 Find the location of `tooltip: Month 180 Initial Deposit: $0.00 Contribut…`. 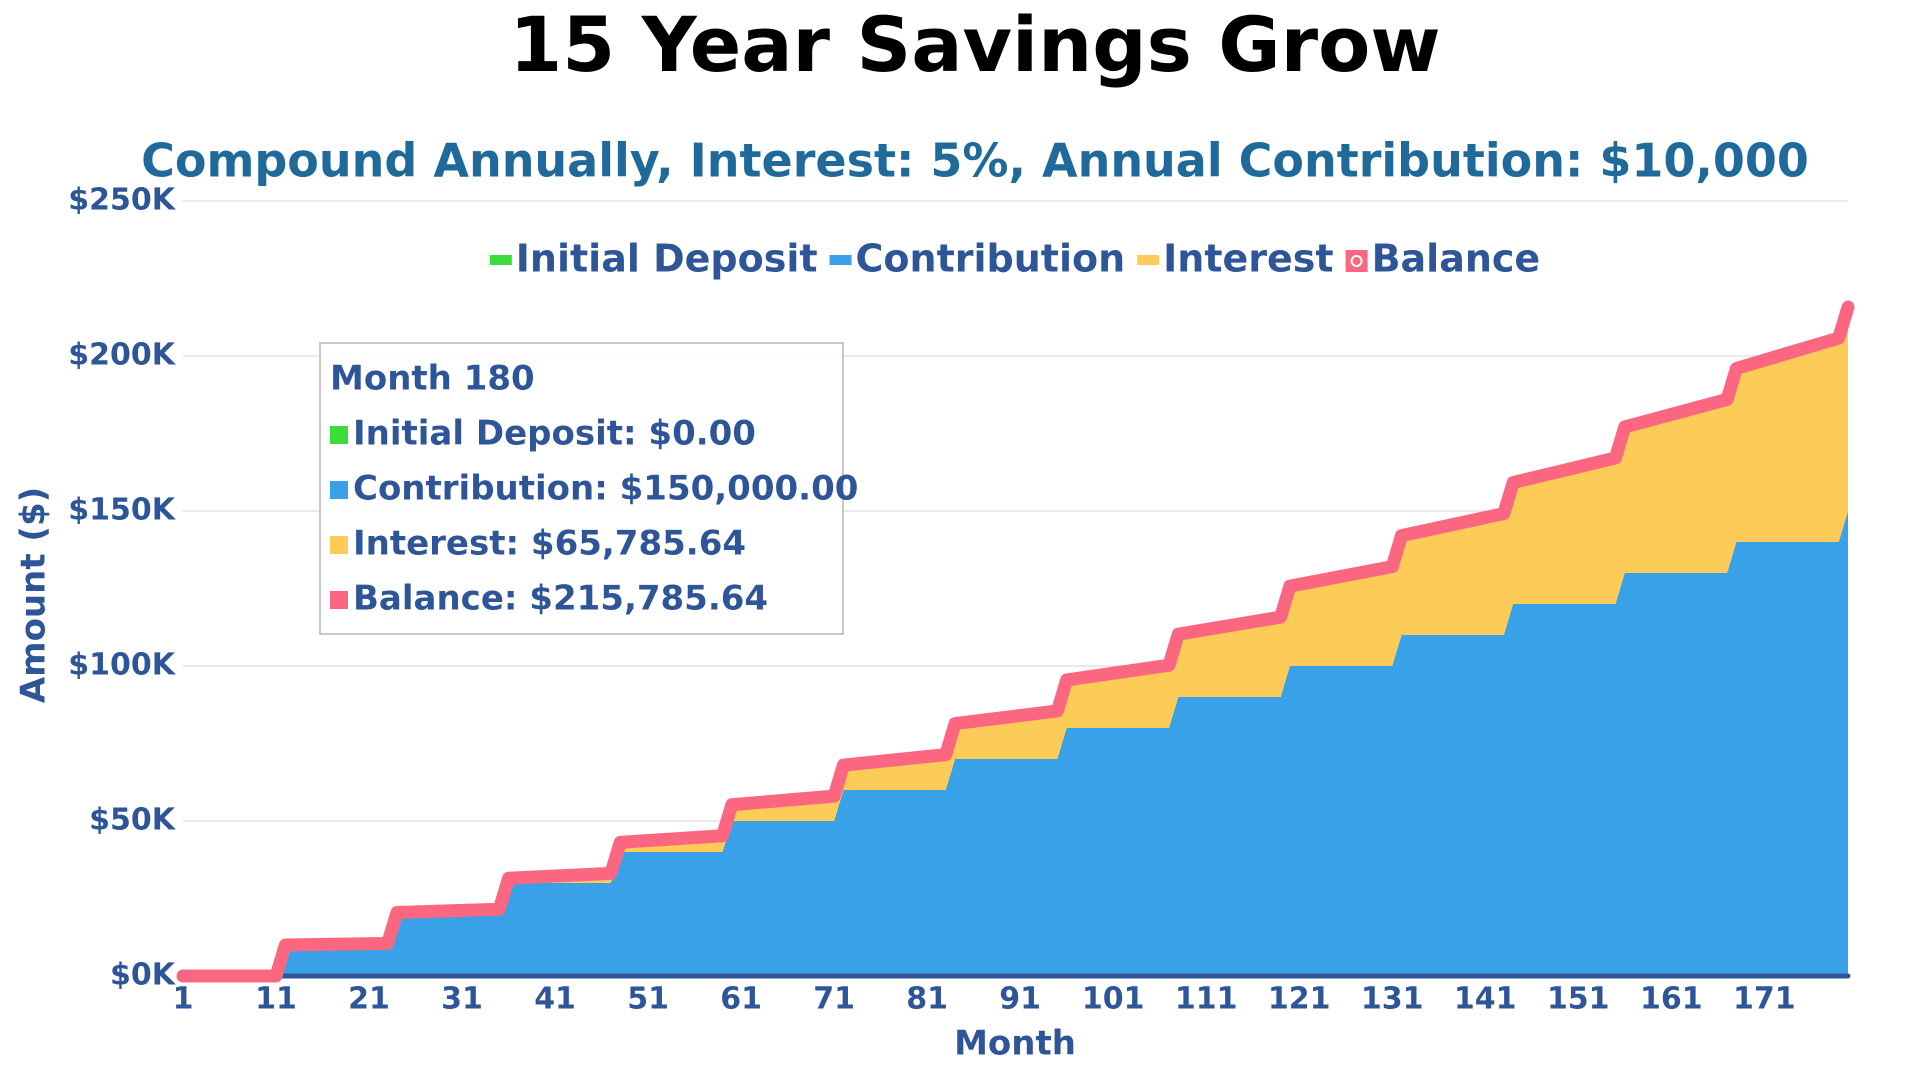

tooltip: Month 180 Initial Deposit: $0.00 Contribut… is located at coordinates (588, 488).